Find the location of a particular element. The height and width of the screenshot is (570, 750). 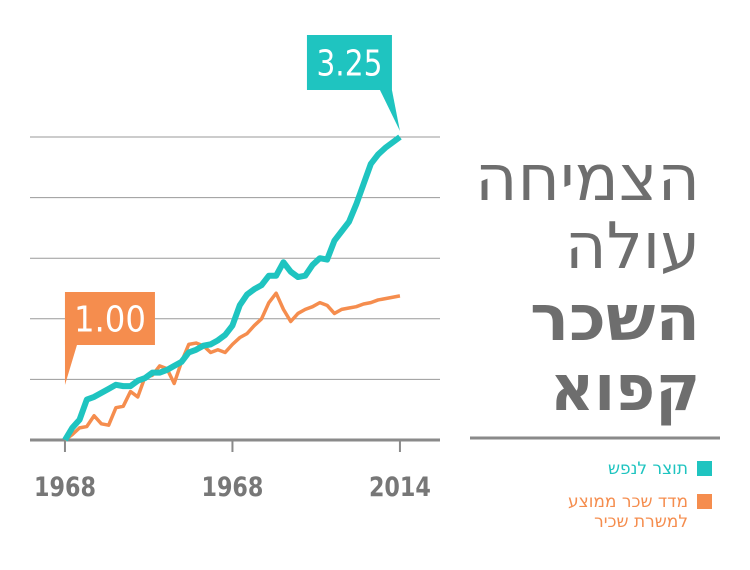

chart-title: הצמיחה is located at coordinates (587, 179).